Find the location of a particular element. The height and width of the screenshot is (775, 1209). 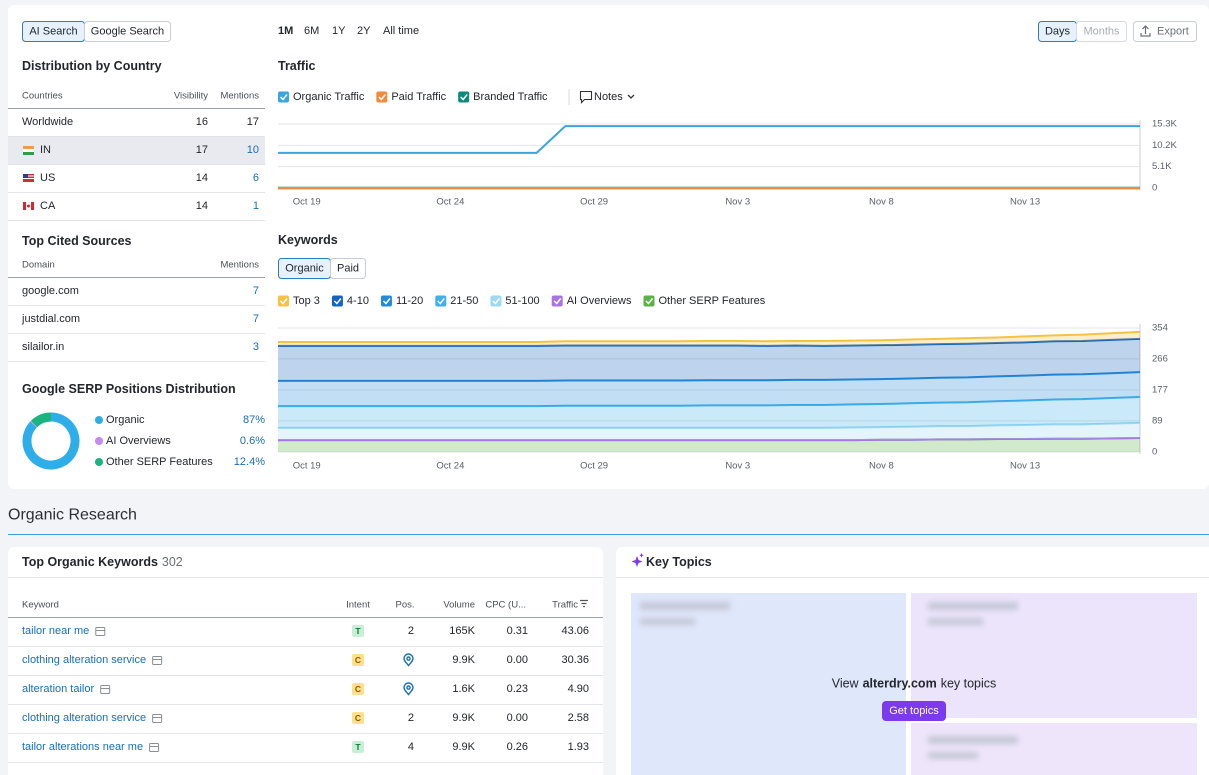

legend-label: Organic Traffic is located at coordinates (329, 97).